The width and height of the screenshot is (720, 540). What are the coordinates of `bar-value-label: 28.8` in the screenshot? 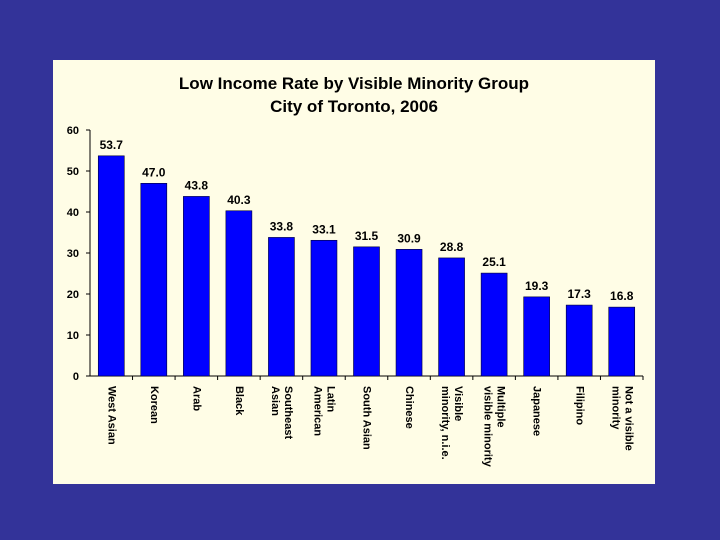 It's located at (452, 247).